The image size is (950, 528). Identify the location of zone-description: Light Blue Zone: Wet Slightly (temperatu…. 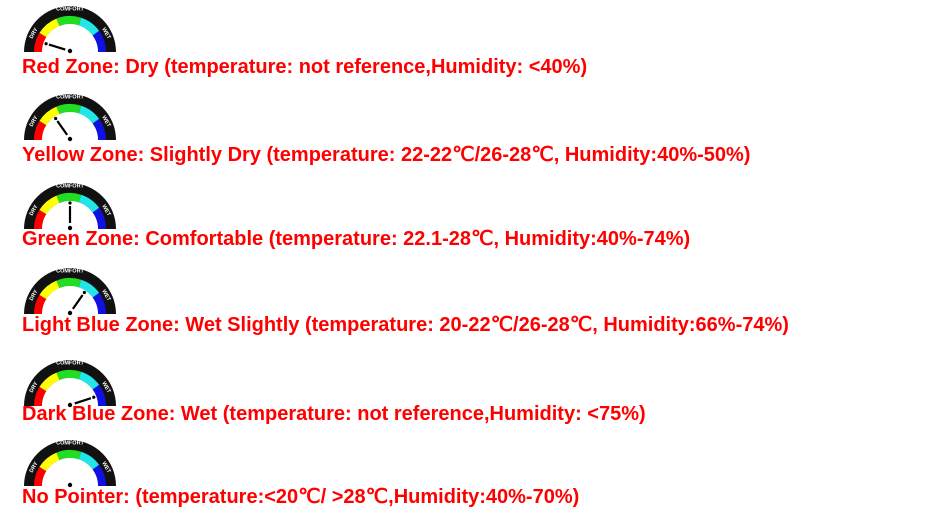
(405, 325).